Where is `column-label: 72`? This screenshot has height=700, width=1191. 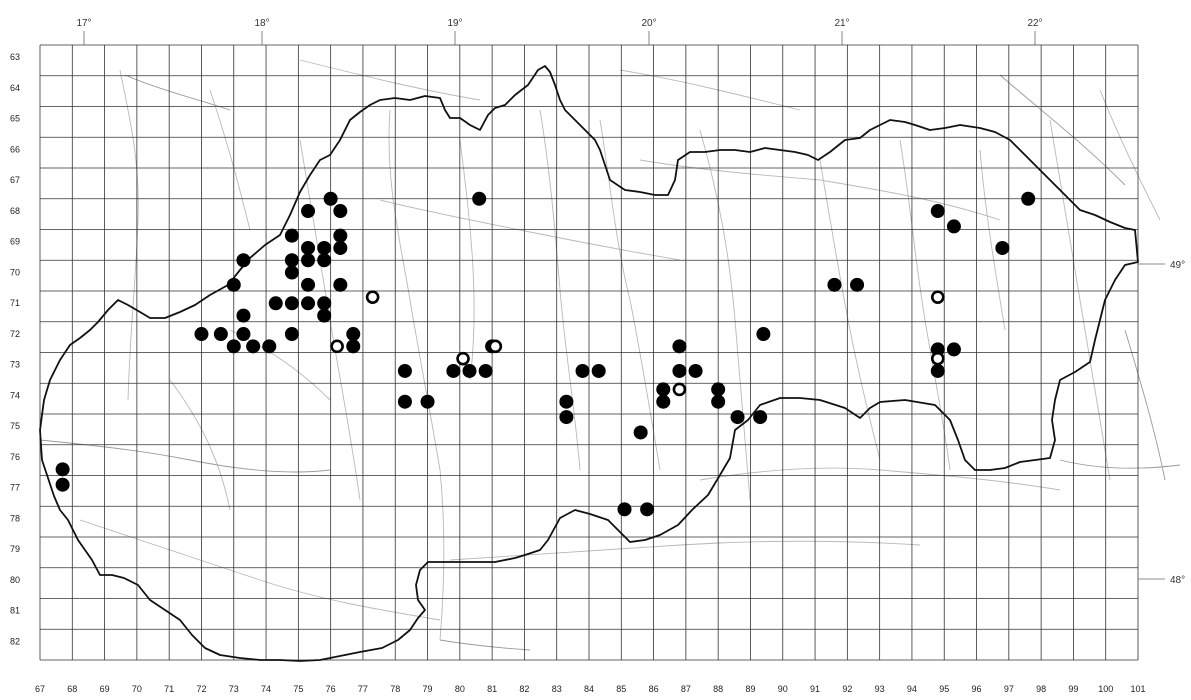 column-label: 72 is located at coordinates (201, 689).